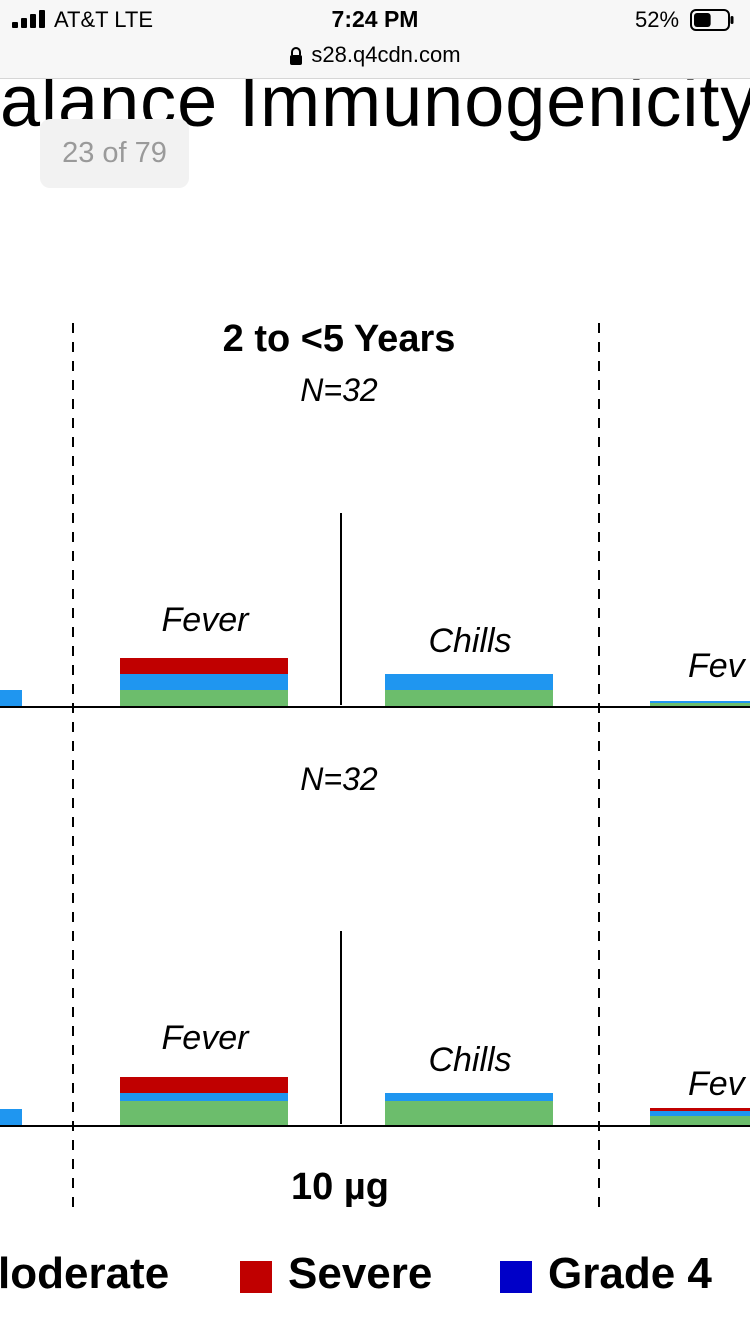 This screenshot has width=750, height=1334. What do you see at coordinates (11, 698) in the screenshot?
I see `bar-partial-left-panel1` at bounding box center [11, 698].